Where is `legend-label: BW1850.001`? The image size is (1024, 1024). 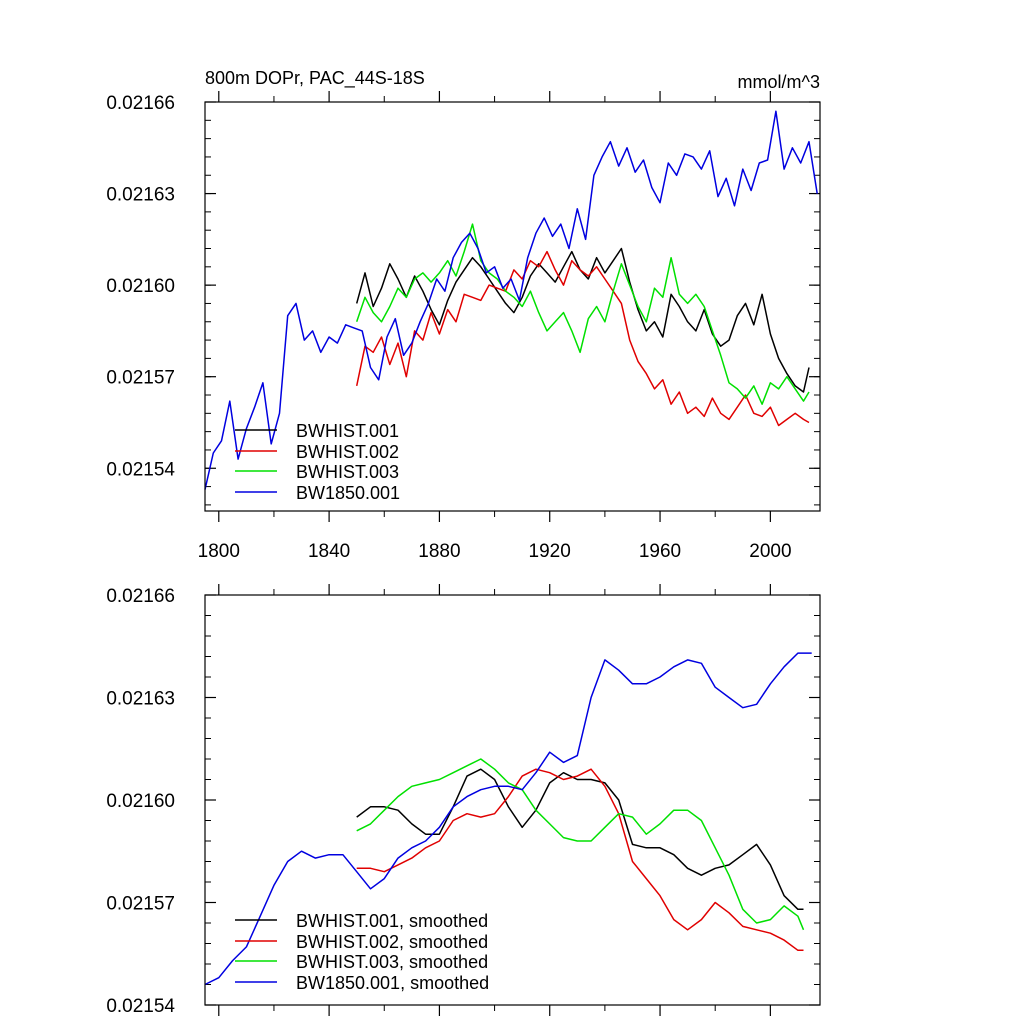 legend-label: BW1850.001 is located at coordinates (348, 493).